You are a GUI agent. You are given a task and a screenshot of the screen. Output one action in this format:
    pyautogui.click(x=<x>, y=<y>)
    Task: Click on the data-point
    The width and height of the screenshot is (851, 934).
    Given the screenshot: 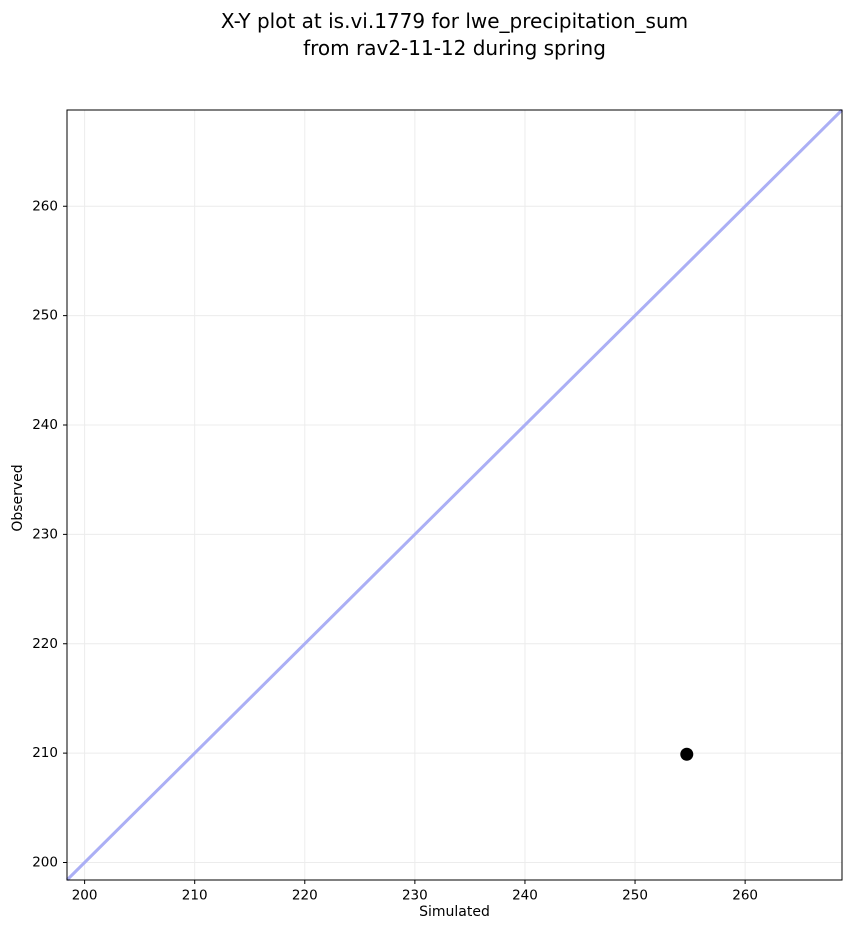 What is the action you would take?
    pyautogui.click(x=687, y=754)
    